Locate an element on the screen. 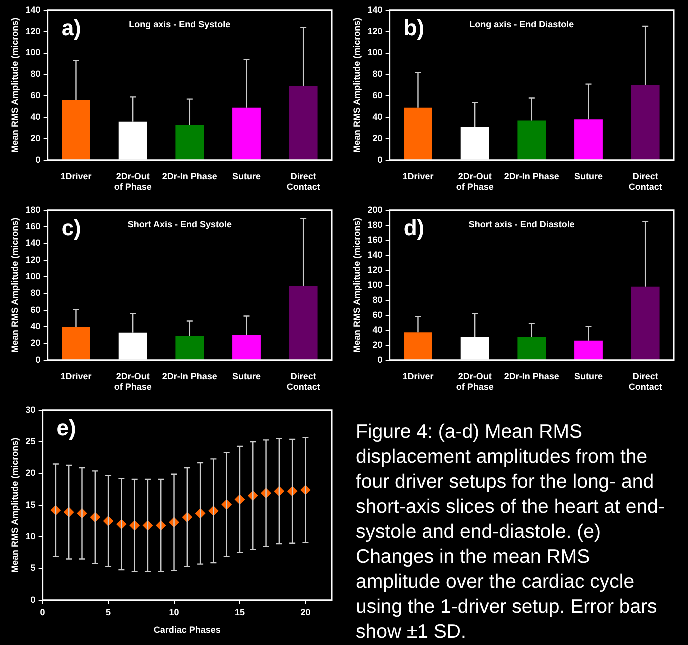  chart-title: b) is located at coordinates (414, 27).